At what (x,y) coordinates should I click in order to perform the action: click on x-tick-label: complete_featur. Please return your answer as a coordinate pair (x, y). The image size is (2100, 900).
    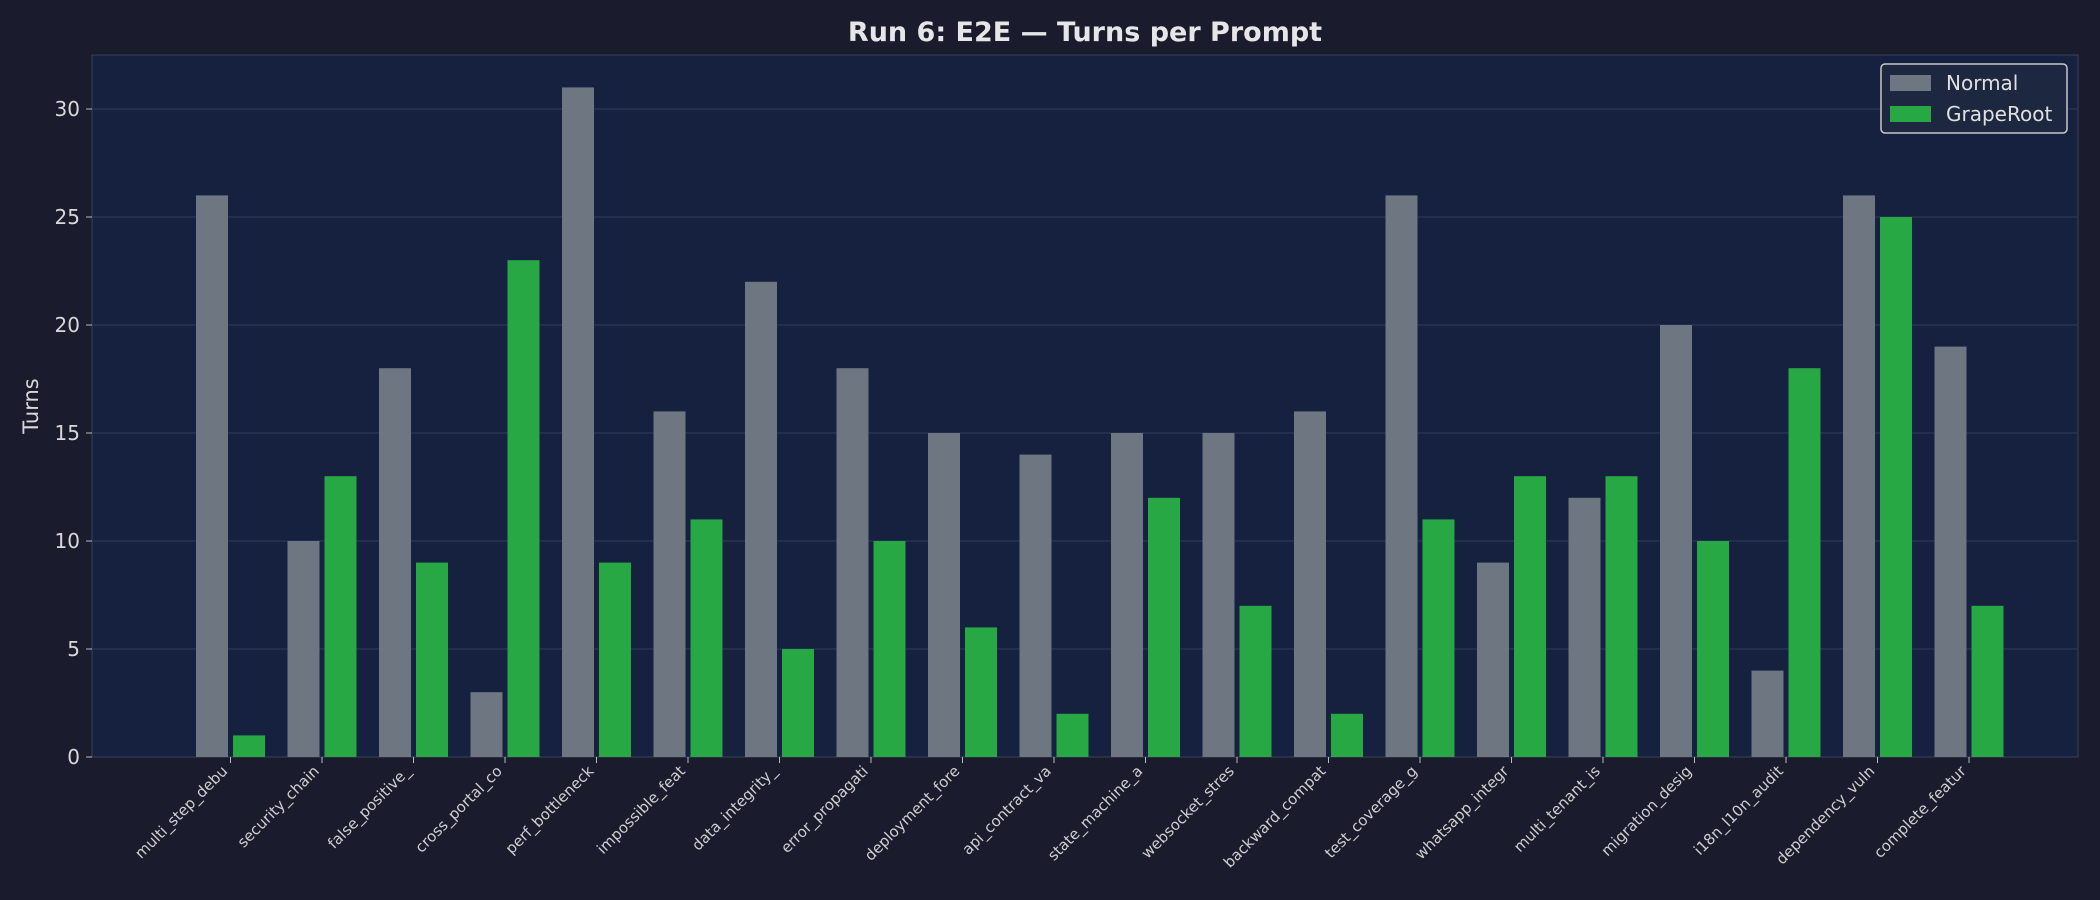
    Looking at the image, I should click on (1920, 812).